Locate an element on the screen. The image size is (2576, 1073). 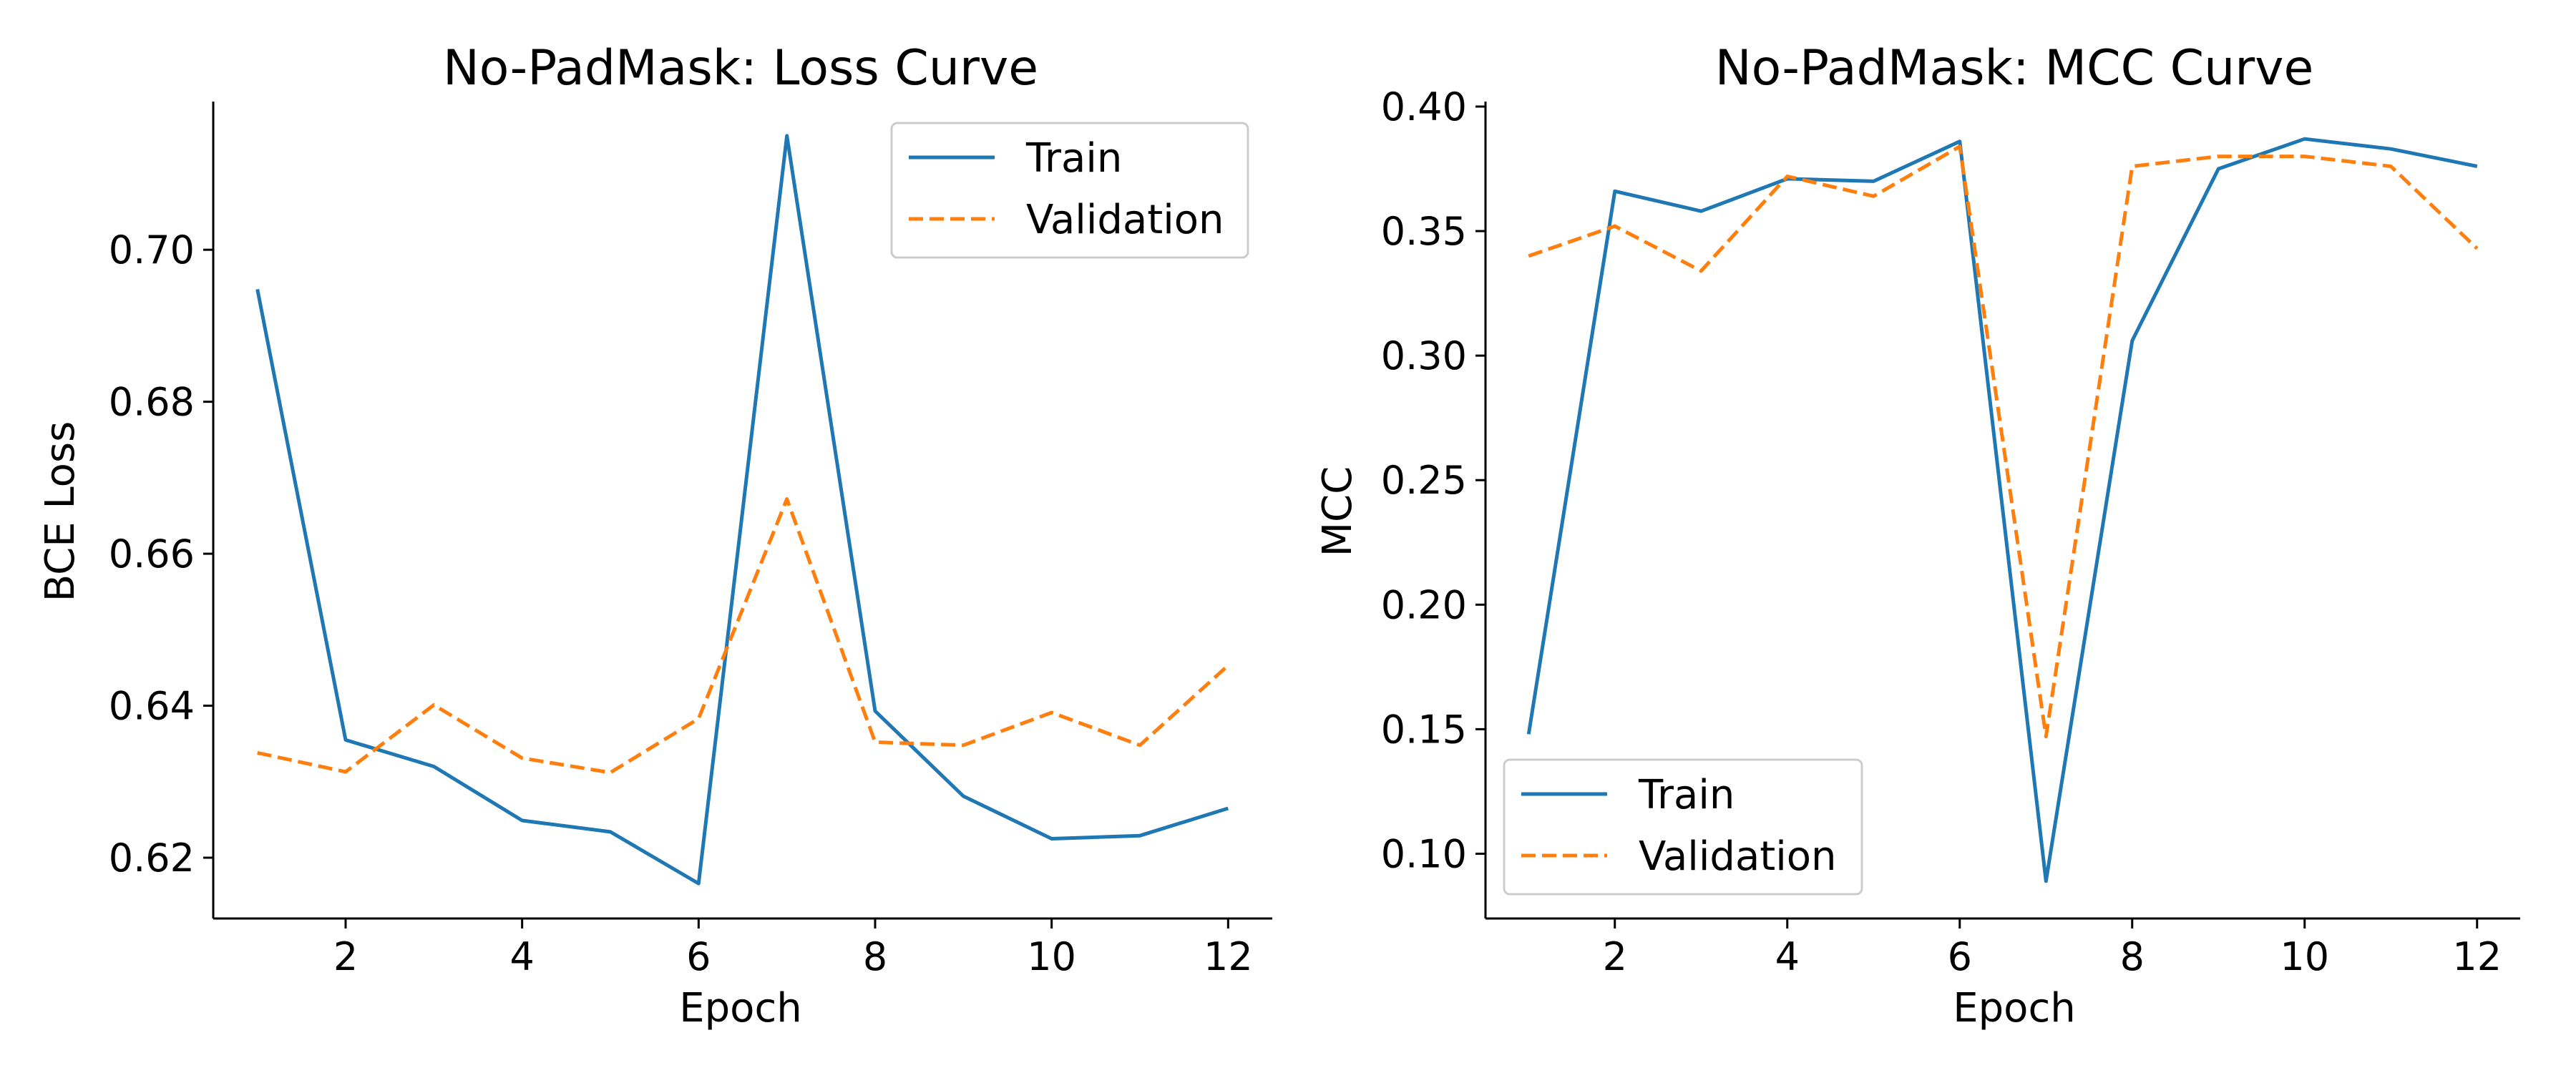
mcc-chart-x-axis-label: Epoch is located at coordinates (2014, 1008).